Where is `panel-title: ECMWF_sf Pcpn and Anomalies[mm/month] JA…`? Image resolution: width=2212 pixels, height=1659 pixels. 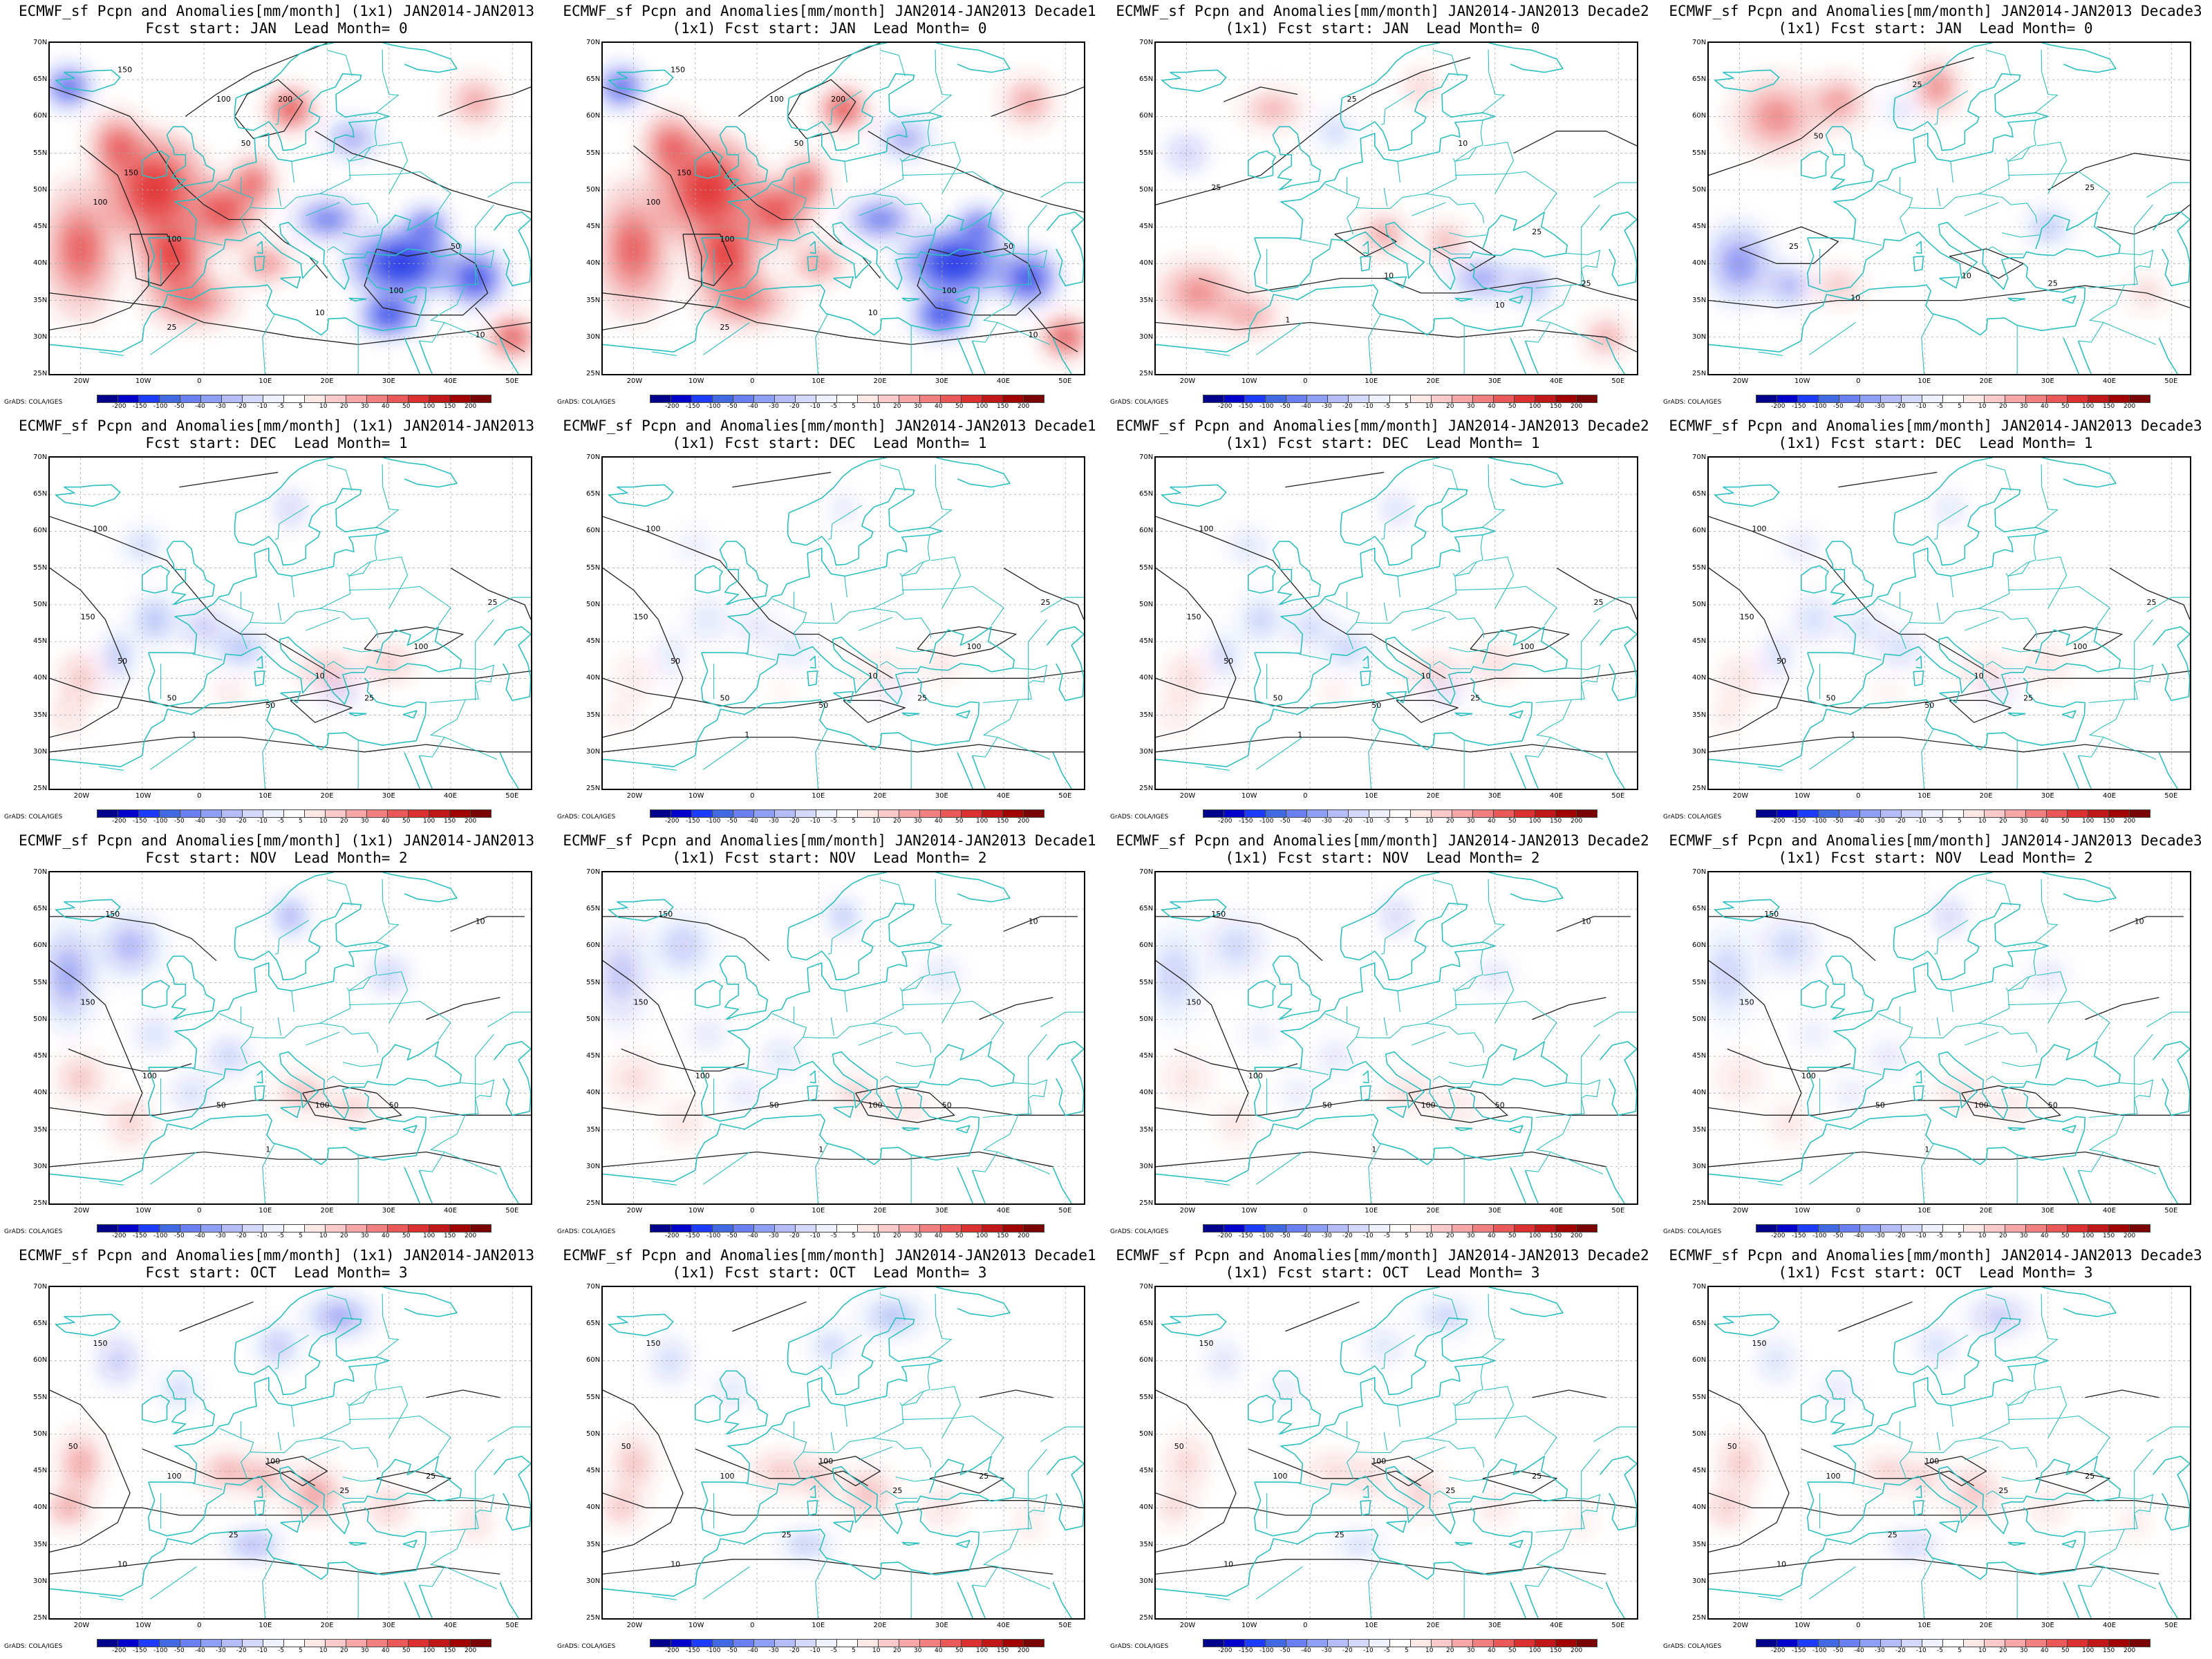 panel-title: ECMWF_sf Pcpn and Anomalies[mm/month] JA… is located at coordinates (1382, 1264).